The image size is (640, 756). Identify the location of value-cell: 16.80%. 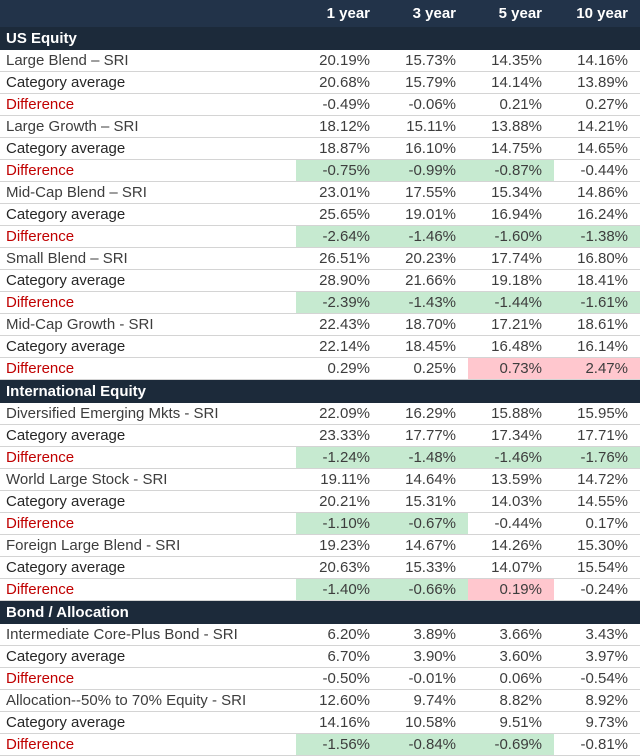
(602, 258).